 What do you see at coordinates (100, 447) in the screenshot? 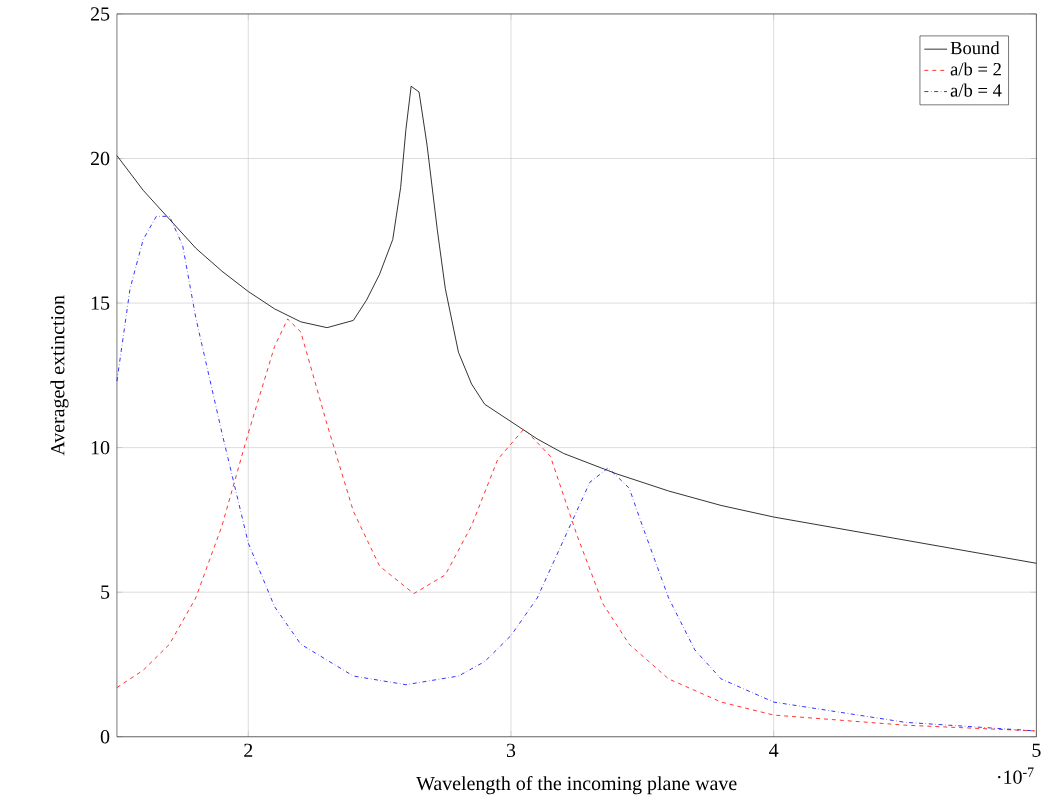
I see `y-tick-label: 10` at bounding box center [100, 447].